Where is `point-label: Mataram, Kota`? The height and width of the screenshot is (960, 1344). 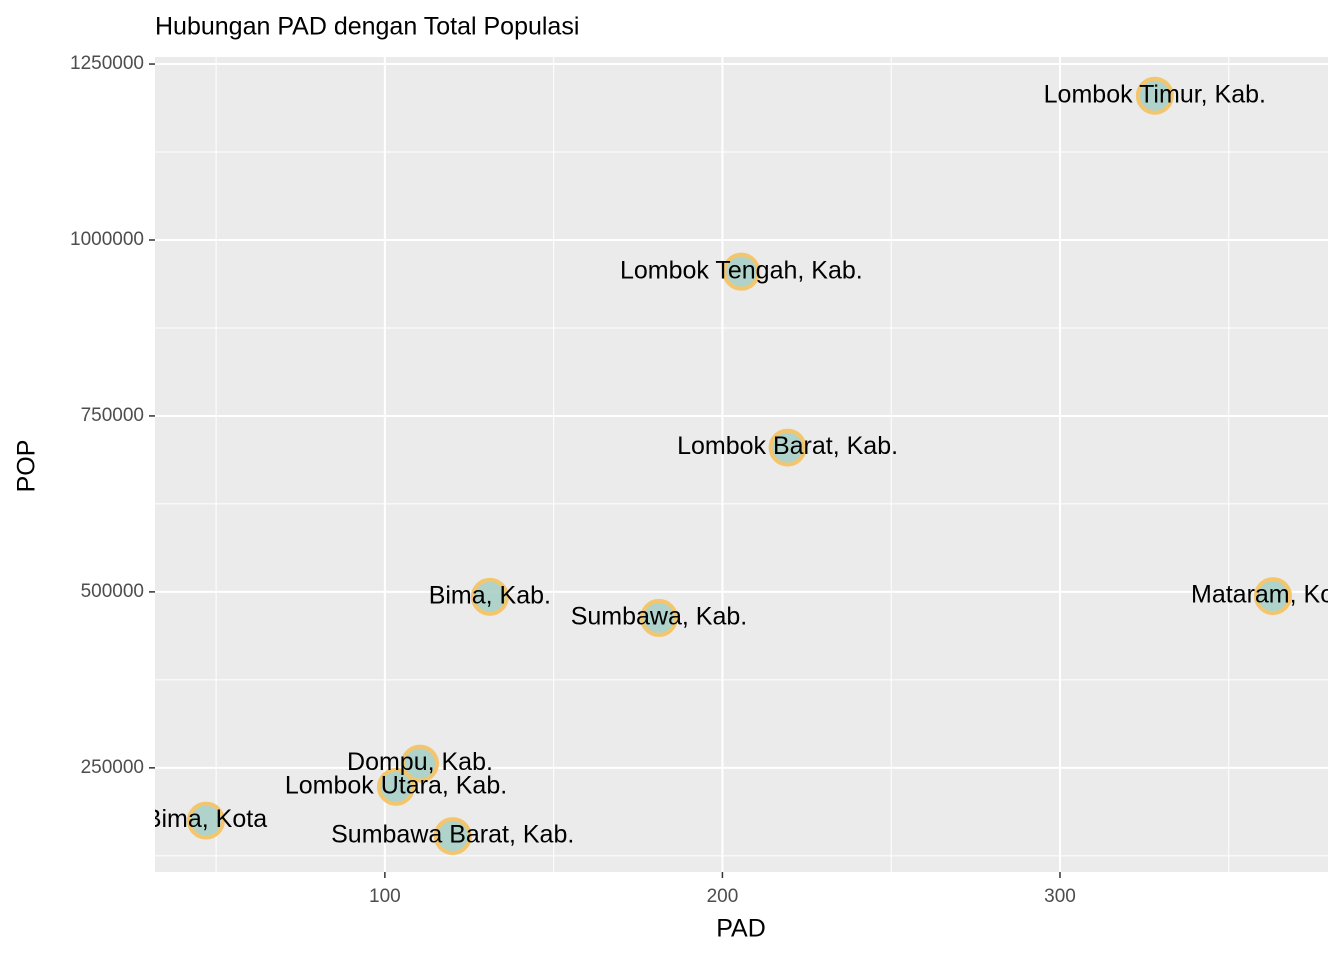 point-label: Mataram, Kota is located at coordinates (1267, 595).